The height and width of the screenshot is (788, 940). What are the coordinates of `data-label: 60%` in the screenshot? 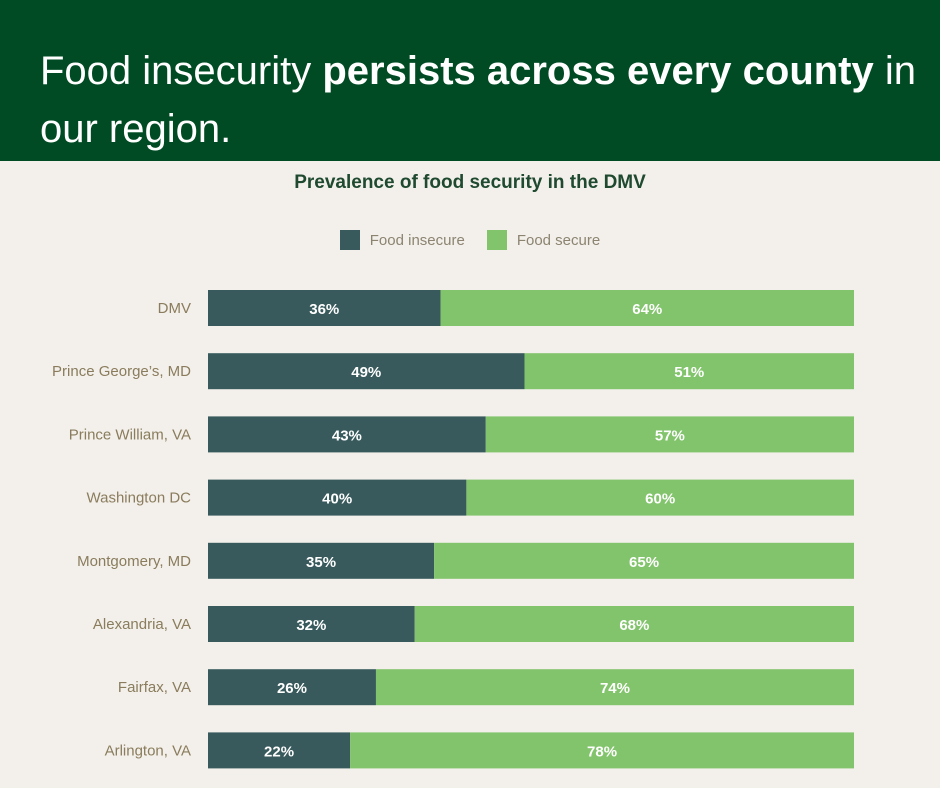 It's located at (660, 499).